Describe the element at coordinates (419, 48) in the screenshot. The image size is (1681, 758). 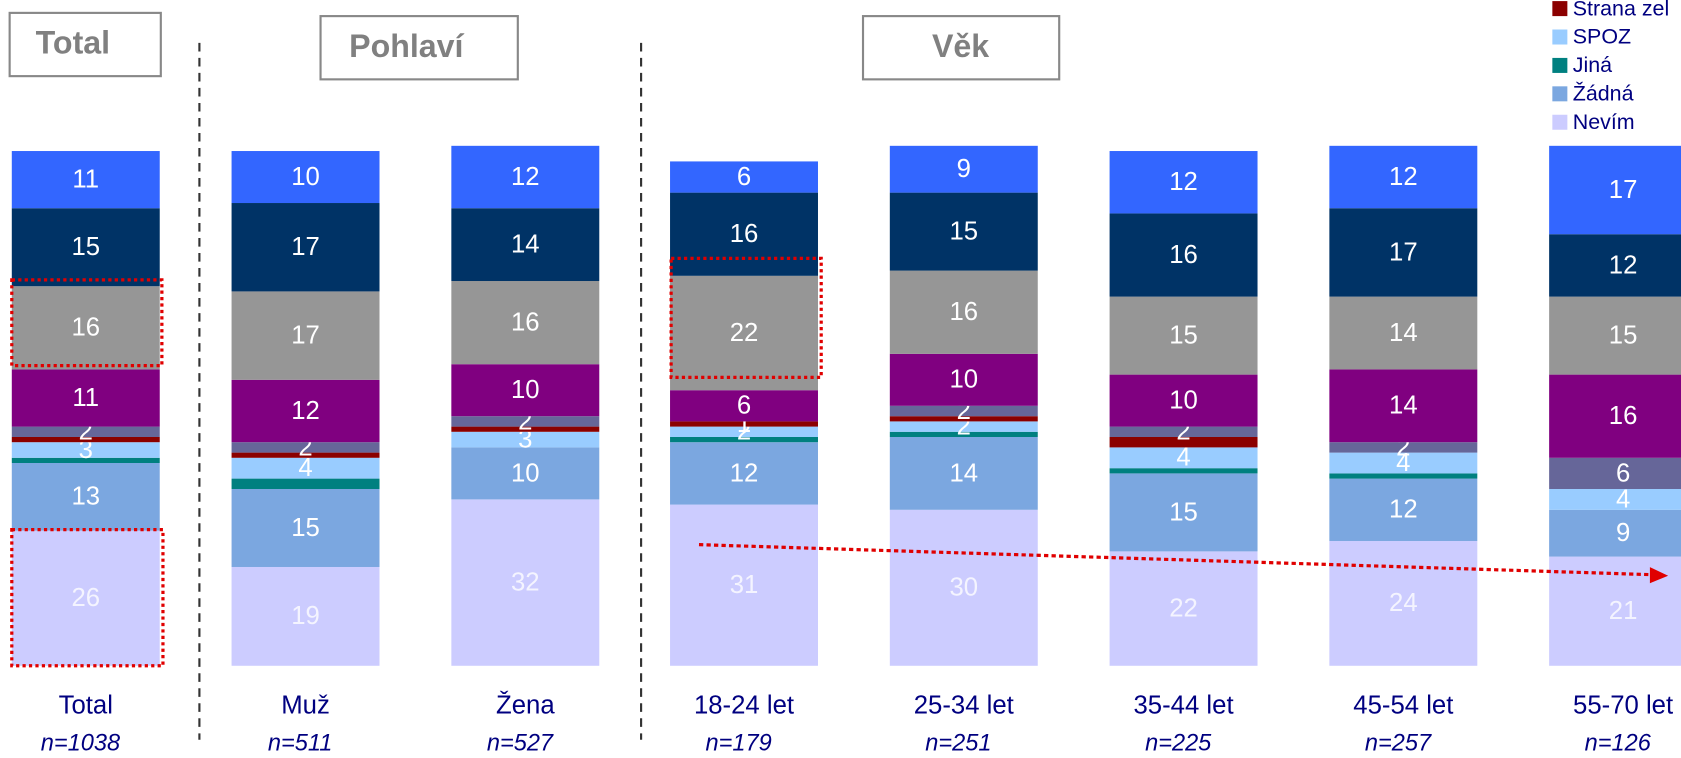
I see `group-box` at that location.